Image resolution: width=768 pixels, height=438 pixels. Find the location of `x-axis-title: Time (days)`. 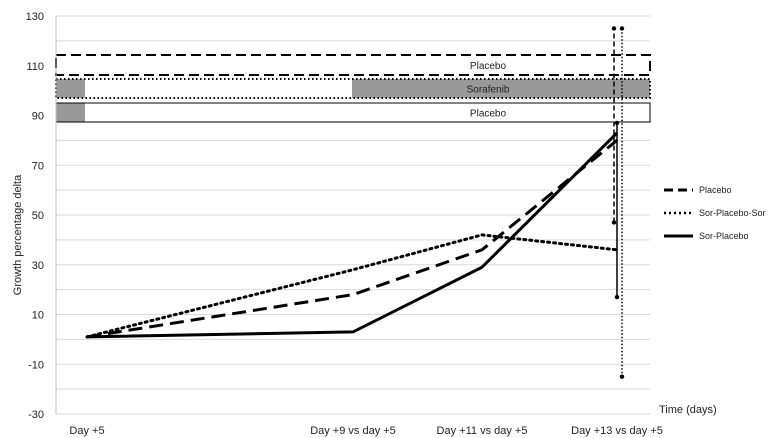

x-axis-title: Time (days) is located at coordinates (688, 410).